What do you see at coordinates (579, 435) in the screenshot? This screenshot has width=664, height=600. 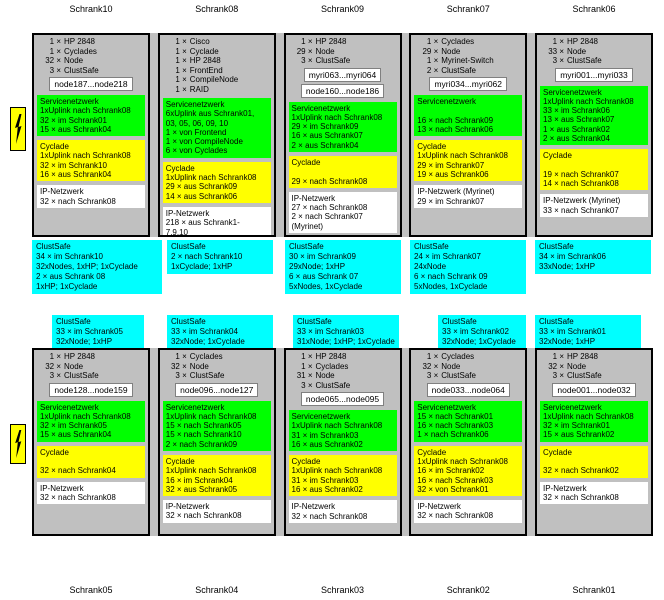 I see `section-line: 15 × aus Schrank02` at bounding box center [579, 435].